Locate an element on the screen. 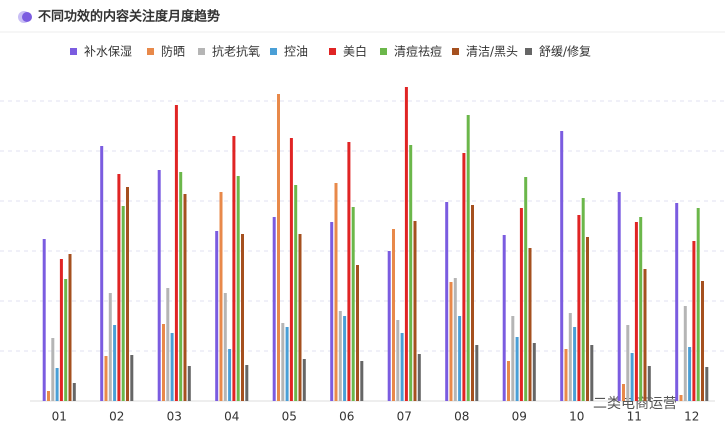 Image resolution: width=725 pixels, height=432 pixels. legend-label: 补水保湿 is located at coordinates (108, 51).